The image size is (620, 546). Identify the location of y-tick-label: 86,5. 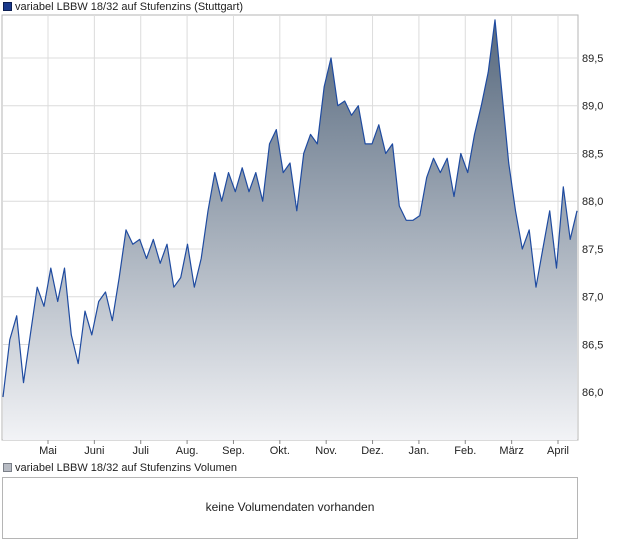
(592, 345).